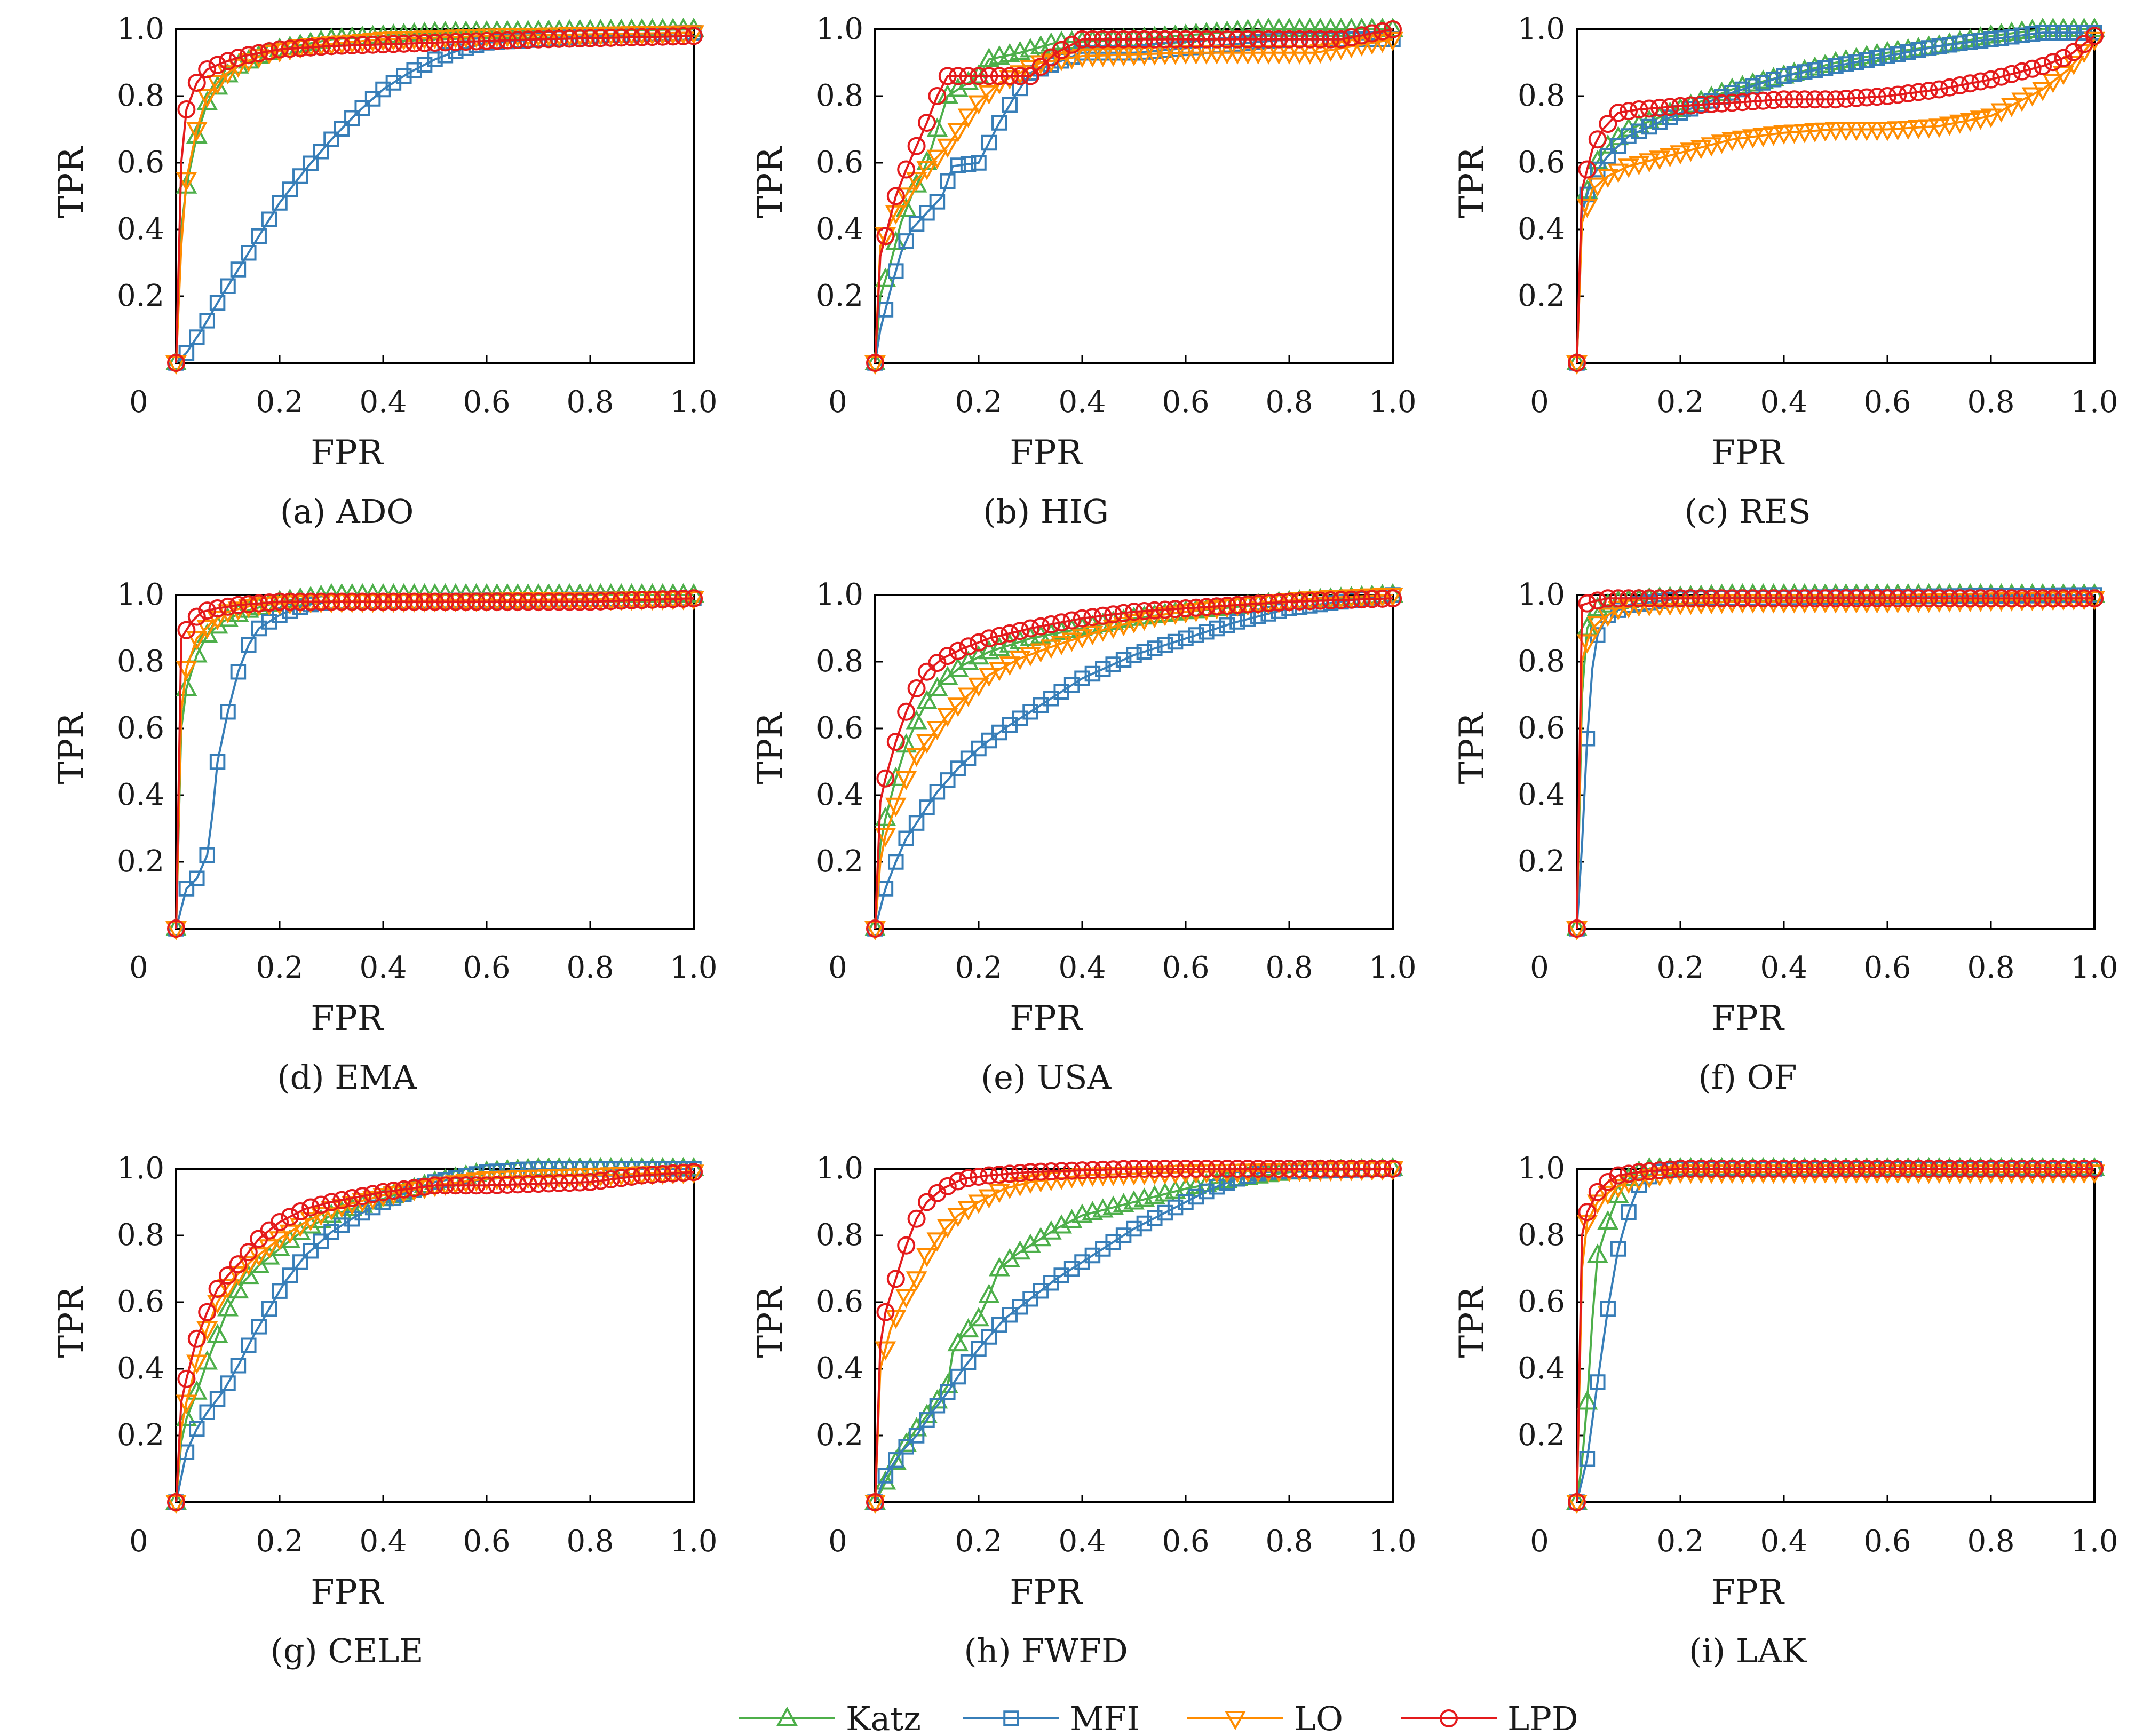  I want to click on x-axis-label: FPR, so click(1046, 453).